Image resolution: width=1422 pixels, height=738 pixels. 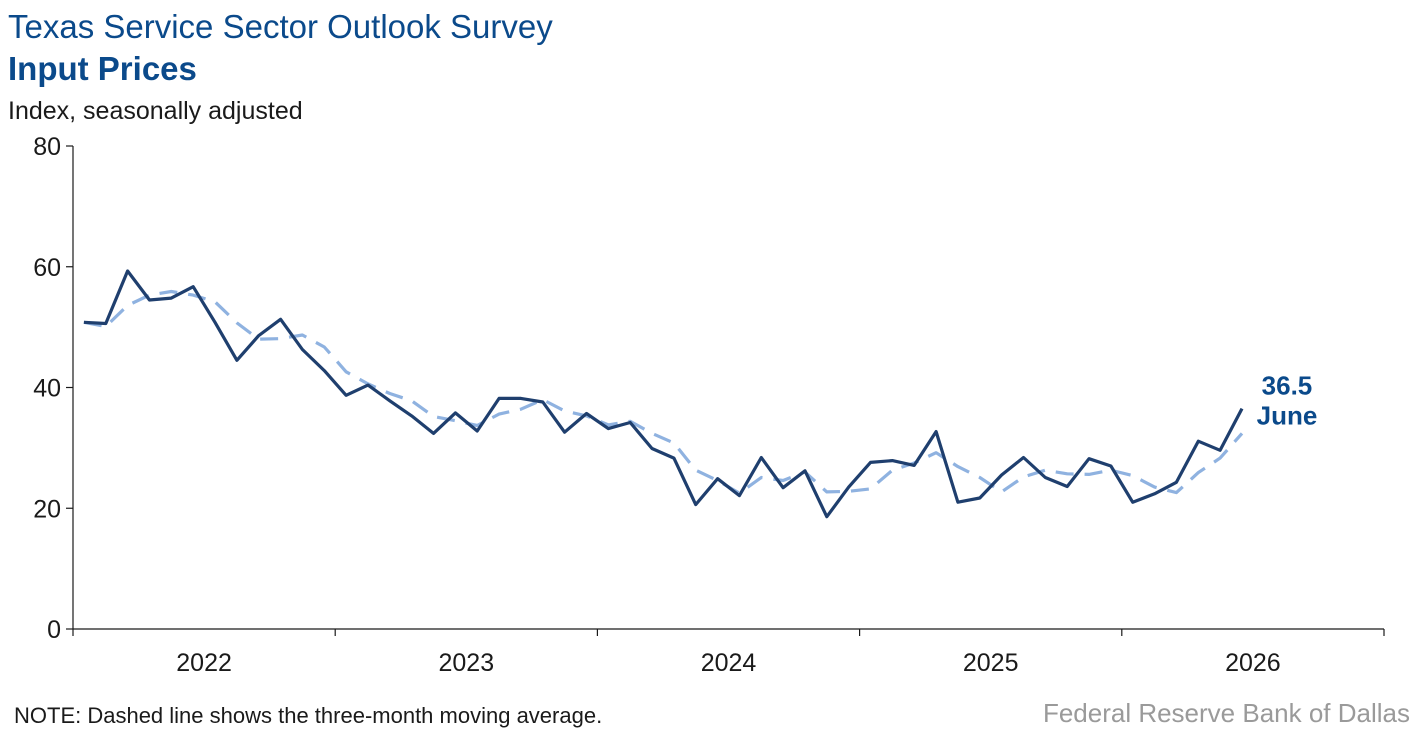 What do you see at coordinates (729, 663) in the screenshot?
I see `x-tick-label: 2024` at bounding box center [729, 663].